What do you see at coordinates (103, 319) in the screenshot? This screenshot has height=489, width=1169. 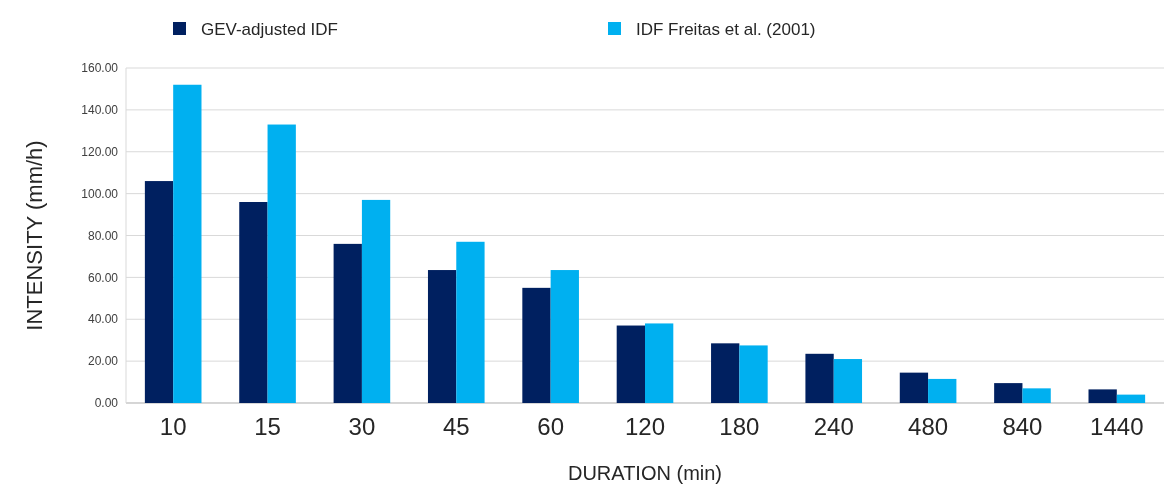 I see `y-tick-label: 40.00` at bounding box center [103, 319].